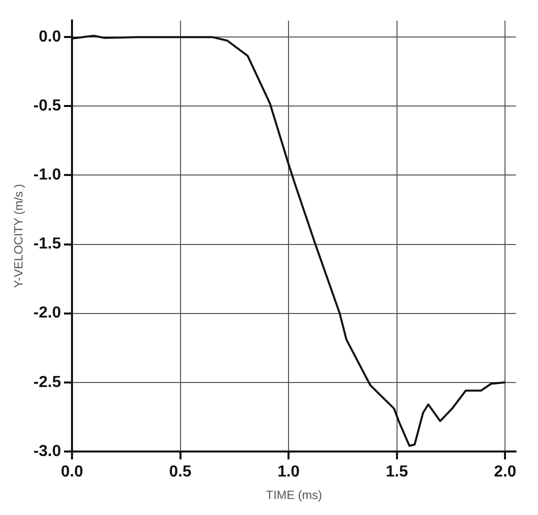 The width and height of the screenshot is (538, 515). I want to click on y-tick-label: -0.5, so click(47, 106).